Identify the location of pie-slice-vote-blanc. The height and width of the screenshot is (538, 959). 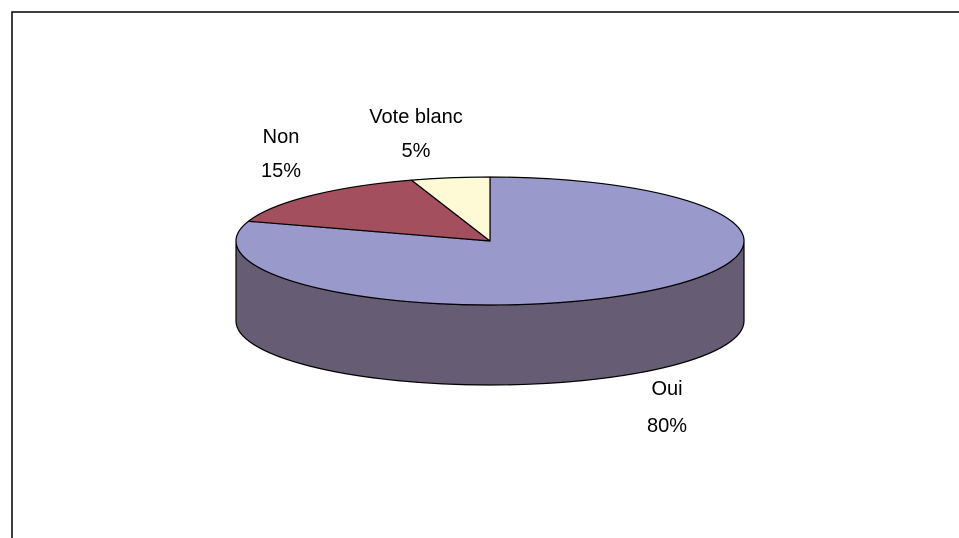
(450, 209).